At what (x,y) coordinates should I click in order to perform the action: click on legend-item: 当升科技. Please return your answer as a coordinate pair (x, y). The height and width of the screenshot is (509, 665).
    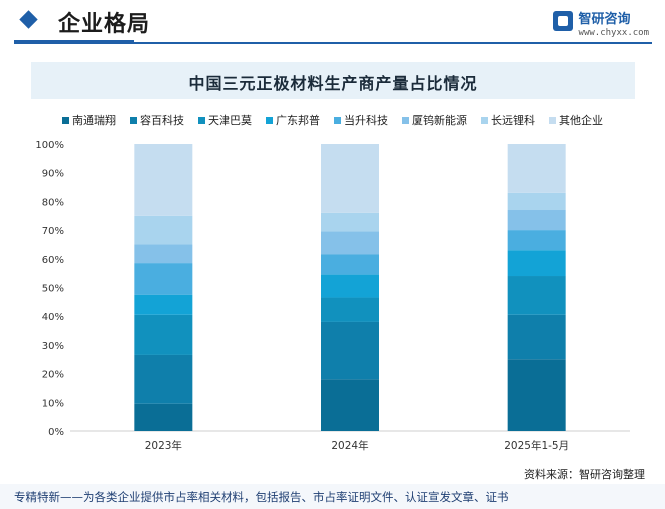
    Looking at the image, I should click on (361, 120).